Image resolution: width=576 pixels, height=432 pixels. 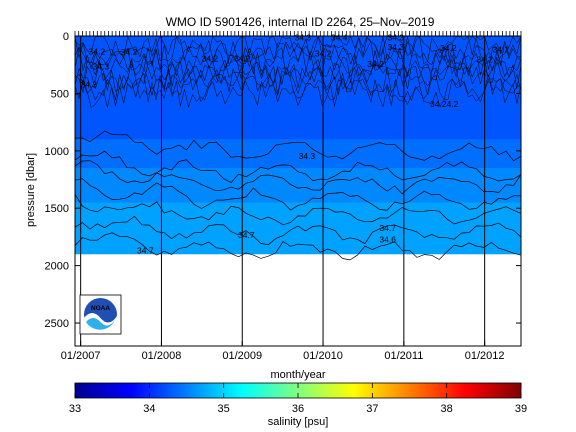 What do you see at coordinates (81, 356) in the screenshot?
I see `x-tick-label: 01/2007` at bounding box center [81, 356].